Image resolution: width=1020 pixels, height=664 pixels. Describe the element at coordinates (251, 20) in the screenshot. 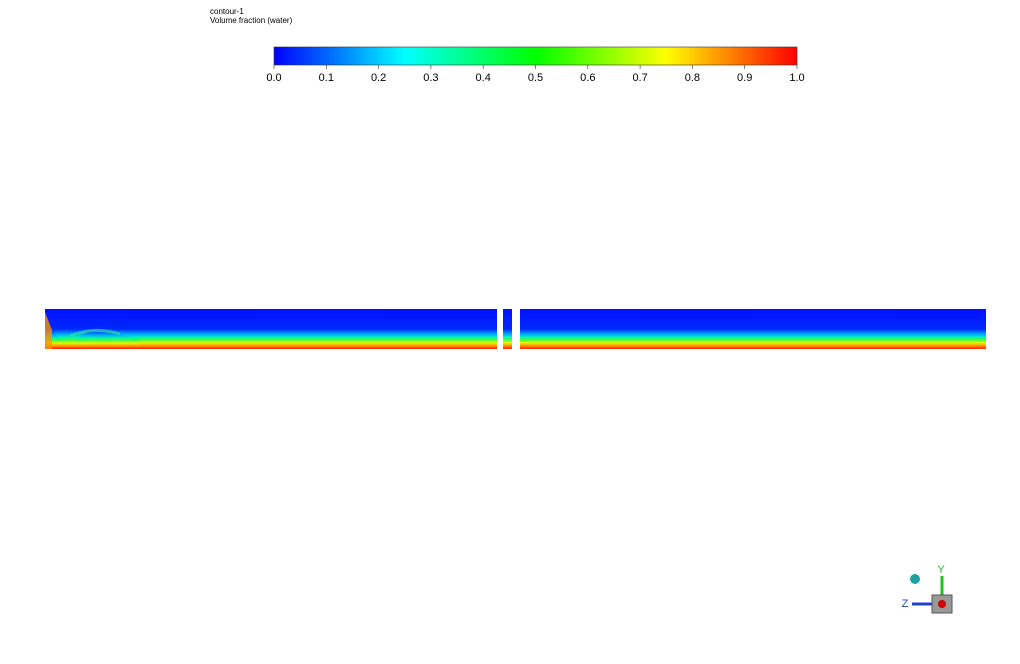

I see `contour-variable: Volume fraction (water)` at that location.